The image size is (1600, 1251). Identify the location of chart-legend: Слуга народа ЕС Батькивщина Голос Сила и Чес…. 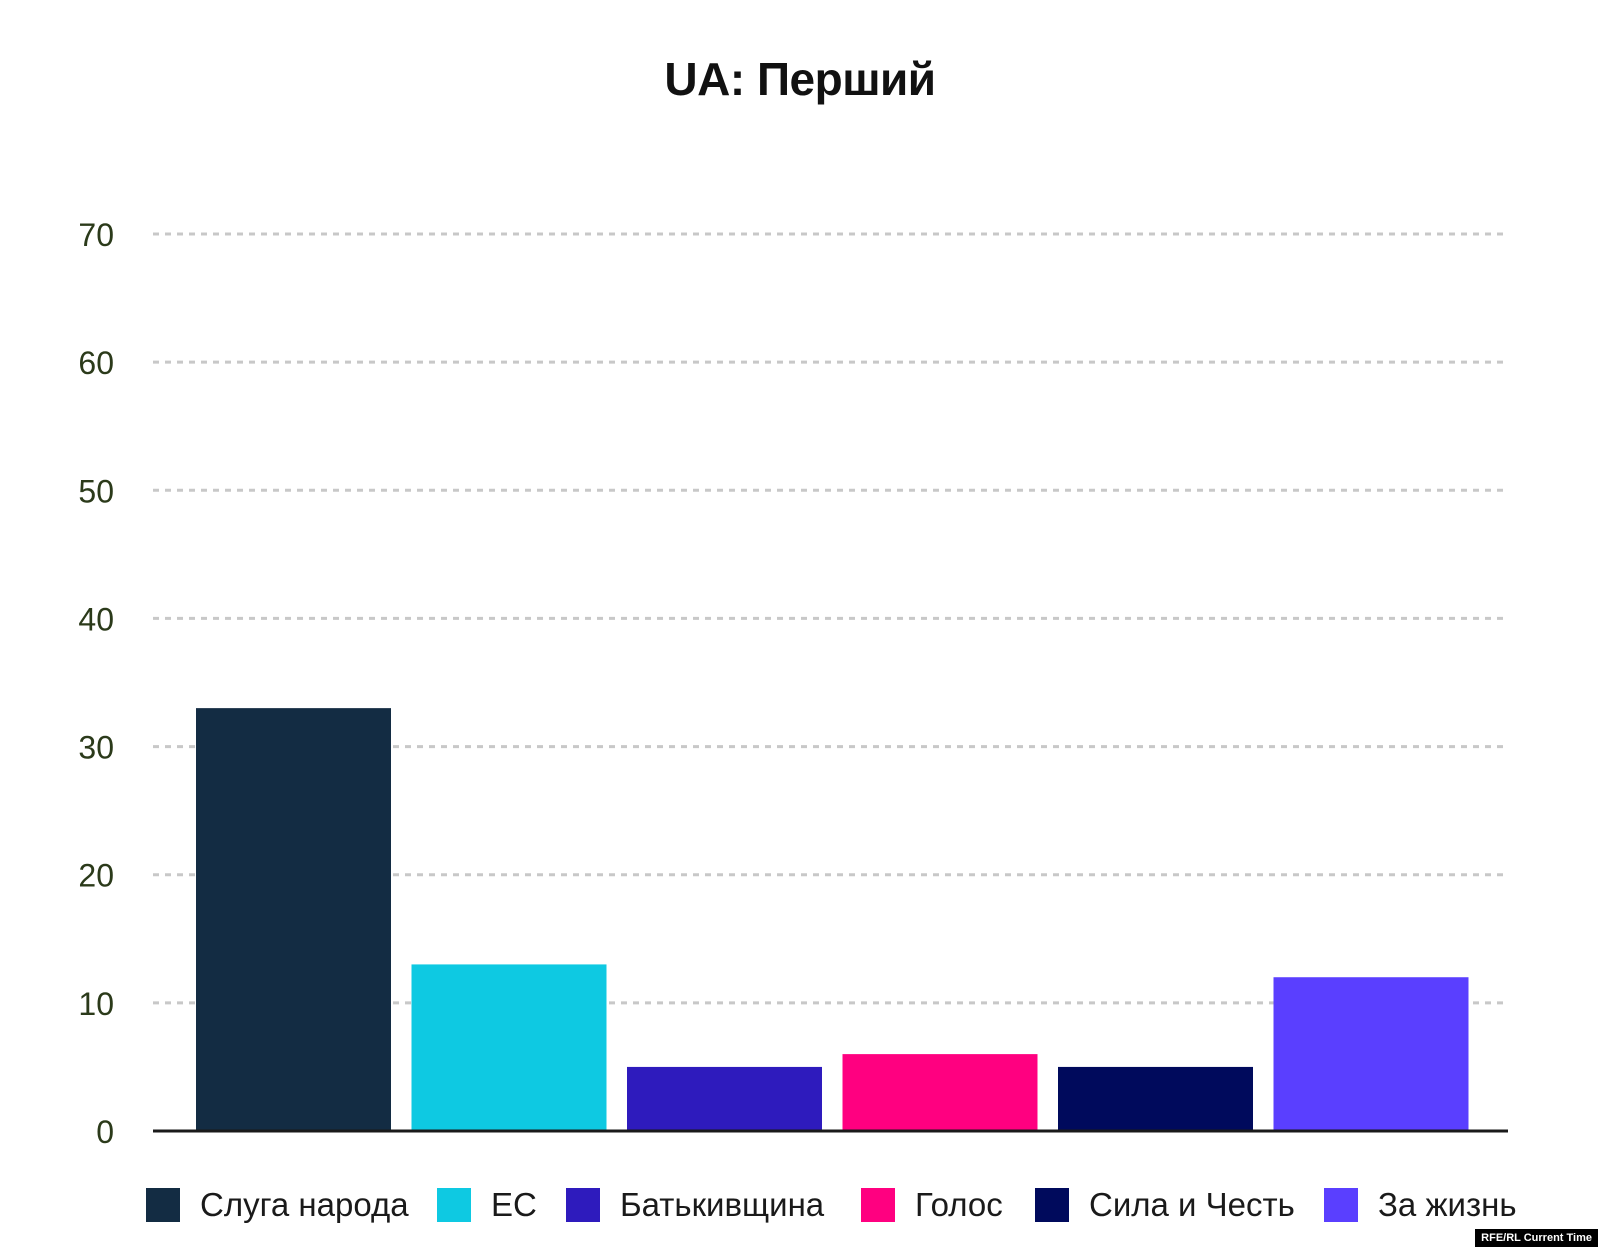
(800, 1205).